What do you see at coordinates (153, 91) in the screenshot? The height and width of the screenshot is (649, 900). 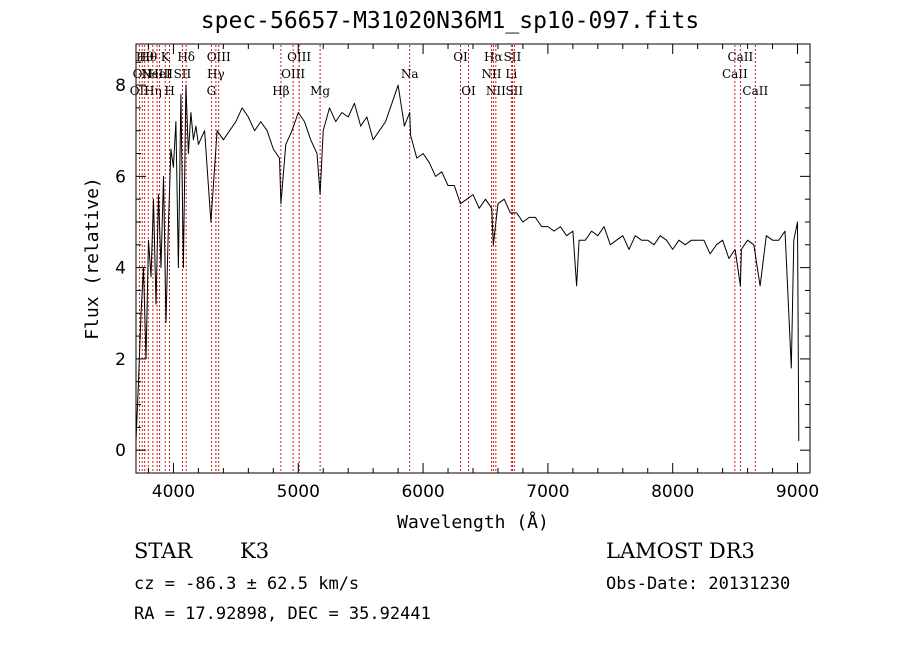 I see `line-label-Hη: Hη` at bounding box center [153, 91].